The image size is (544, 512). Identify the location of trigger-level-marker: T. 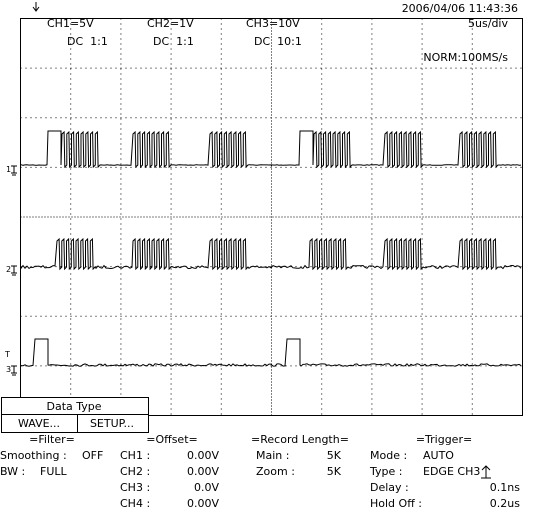
(7, 354).